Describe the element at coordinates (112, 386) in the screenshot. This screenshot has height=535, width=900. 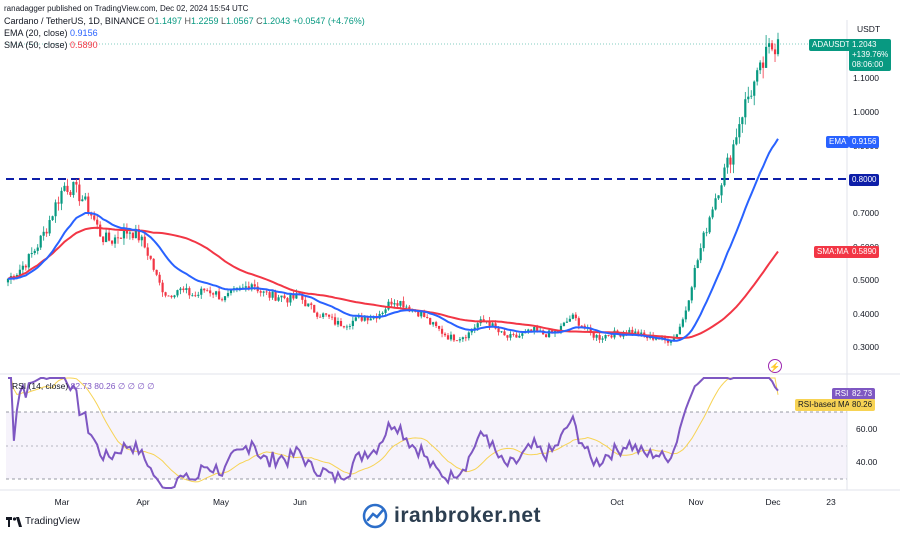
I see `rsi-legend-values: 82.73 80.26 ∅ ∅ ∅ ∅` at that location.